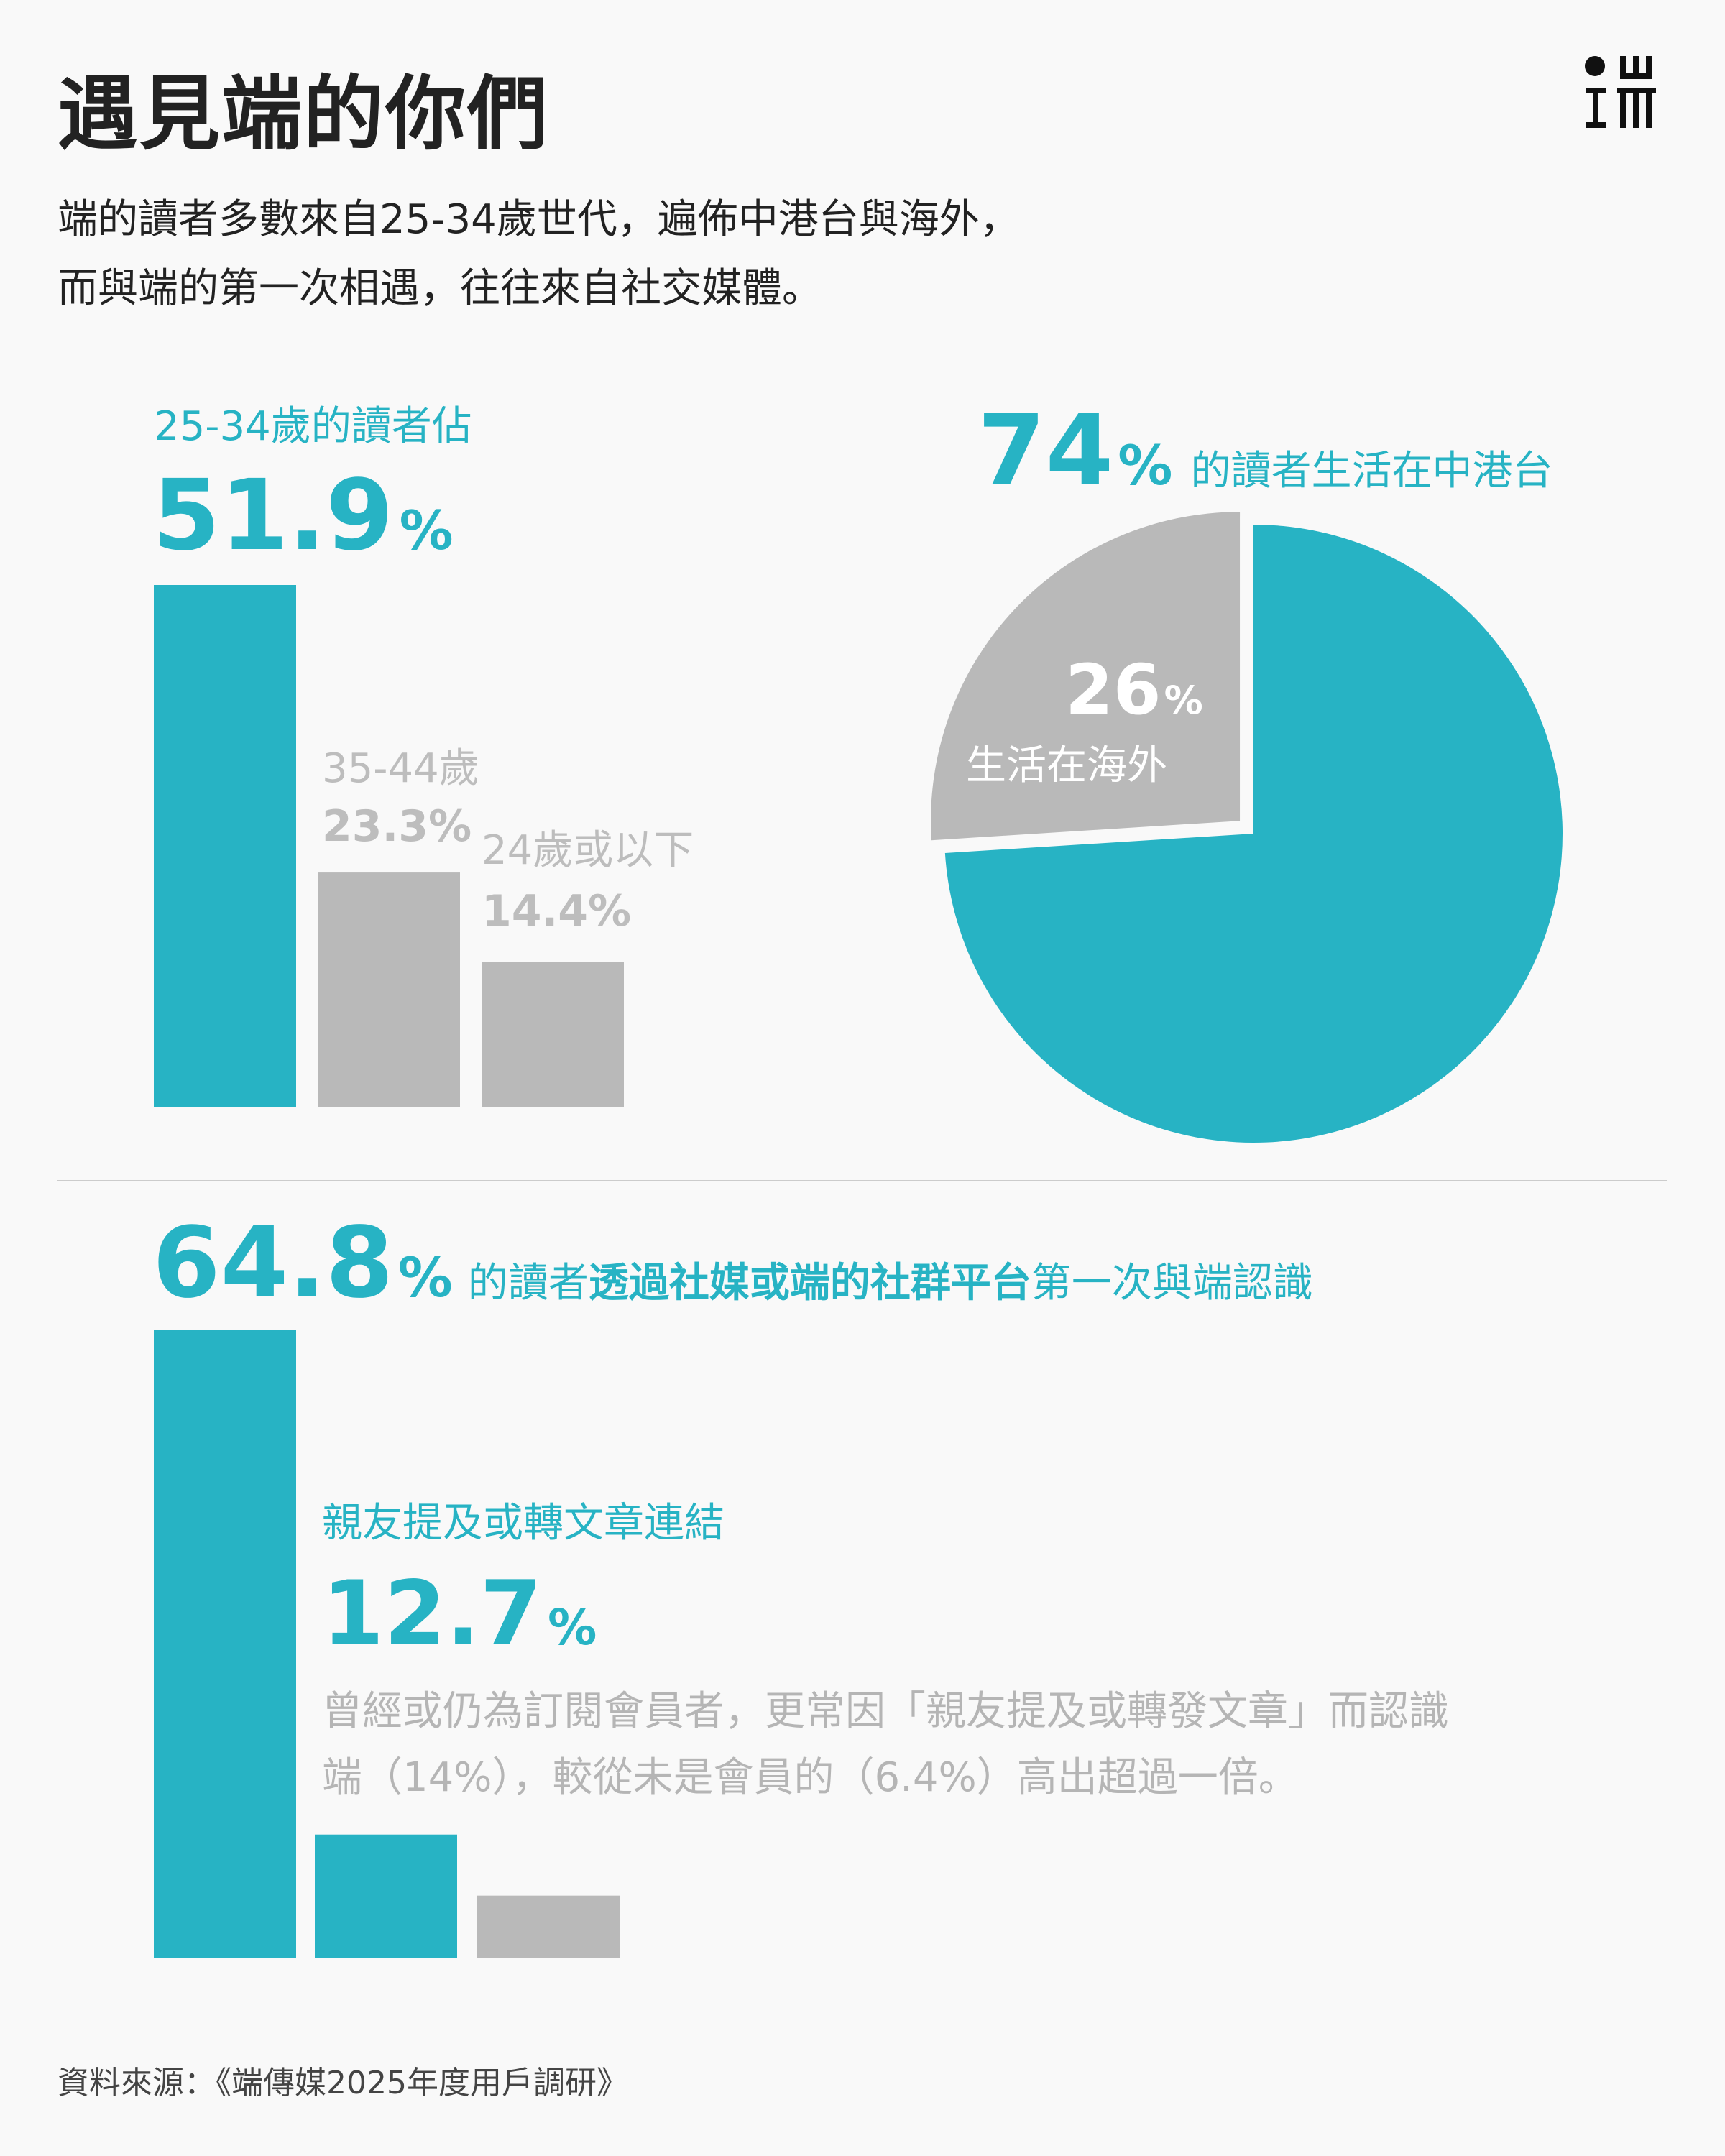  Describe the element at coordinates (426, 530) in the screenshot. I see `age-main-pct: %` at that location.